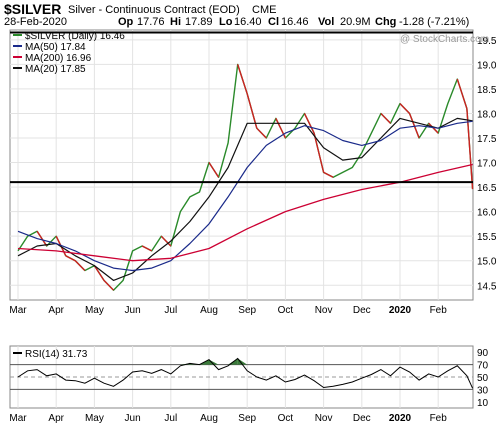 The width and height of the screenshot is (501, 430). What do you see at coordinates (17, 57) in the screenshot?
I see `legend-swatch-ma200` at bounding box center [17, 57].